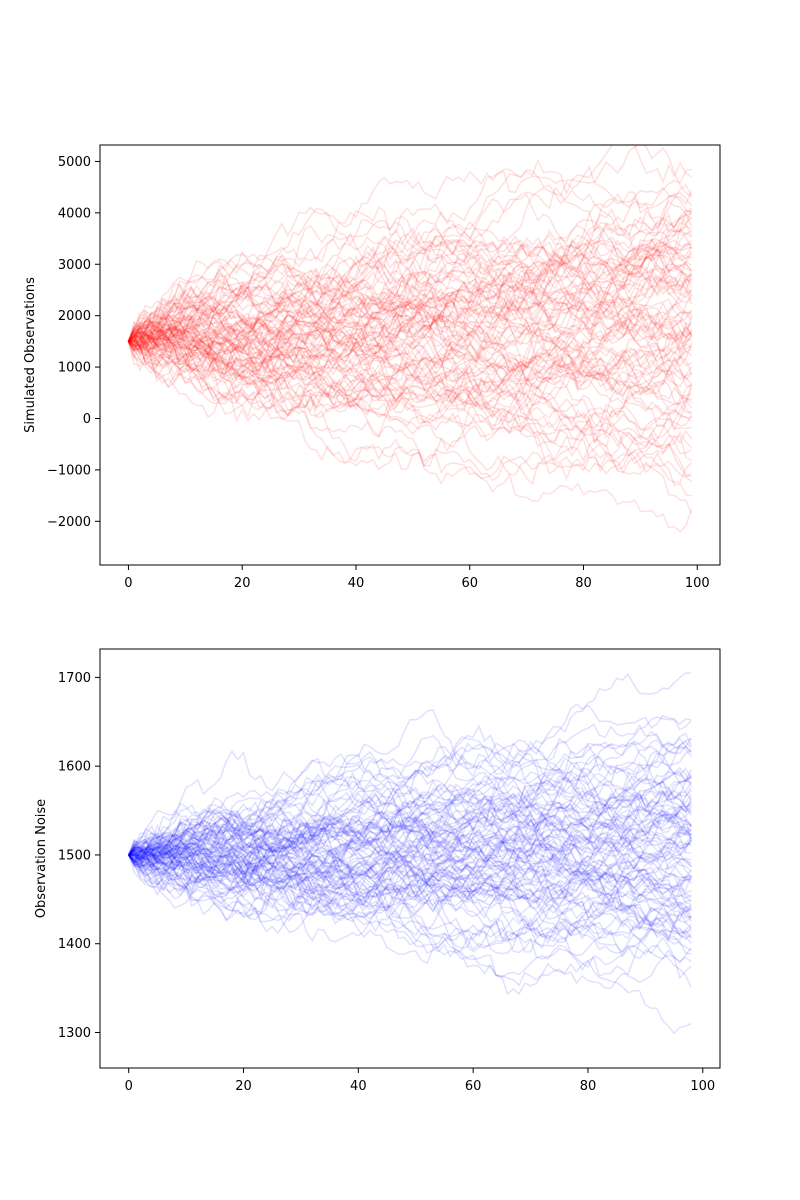  What do you see at coordinates (588, 1086) in the screenshot?
I see `x-tick-label: 80` at bounding box center [588, 1086].